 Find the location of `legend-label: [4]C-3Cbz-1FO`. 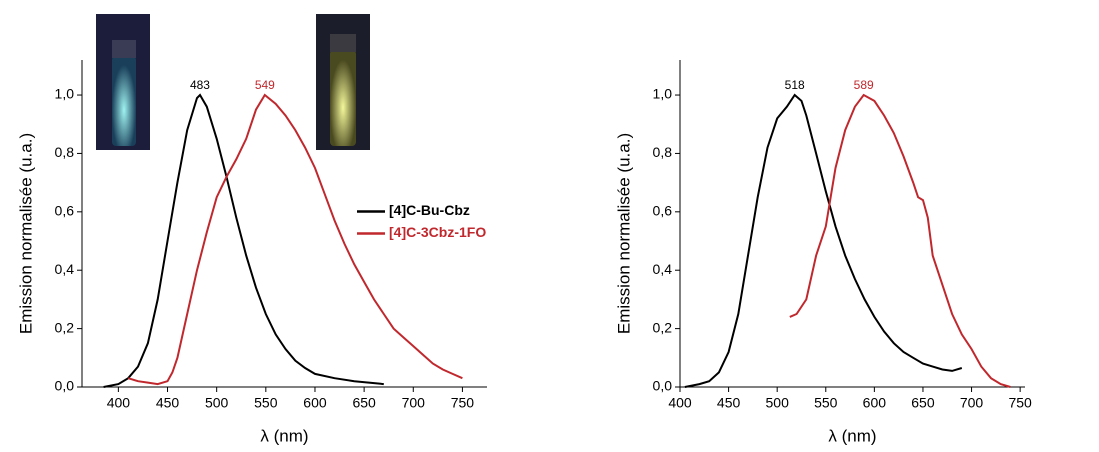

legend-label: [4]C-3Cbz-1FO is located at coordinates (437, 232).